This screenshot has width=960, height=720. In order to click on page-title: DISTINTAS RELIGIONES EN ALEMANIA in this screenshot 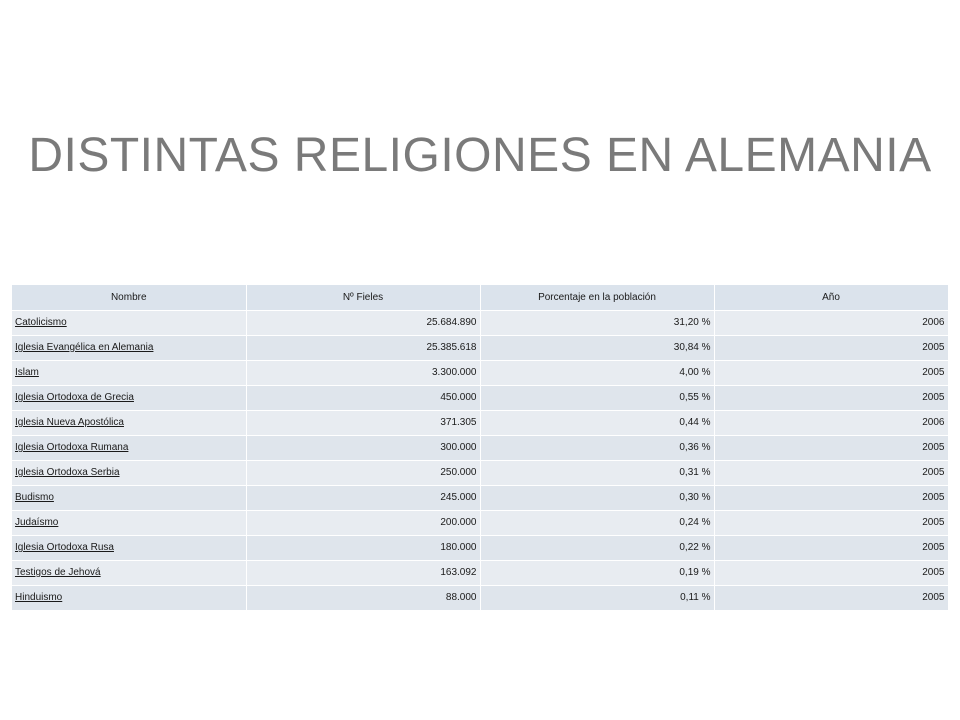, I will do `click(480, 155)`.